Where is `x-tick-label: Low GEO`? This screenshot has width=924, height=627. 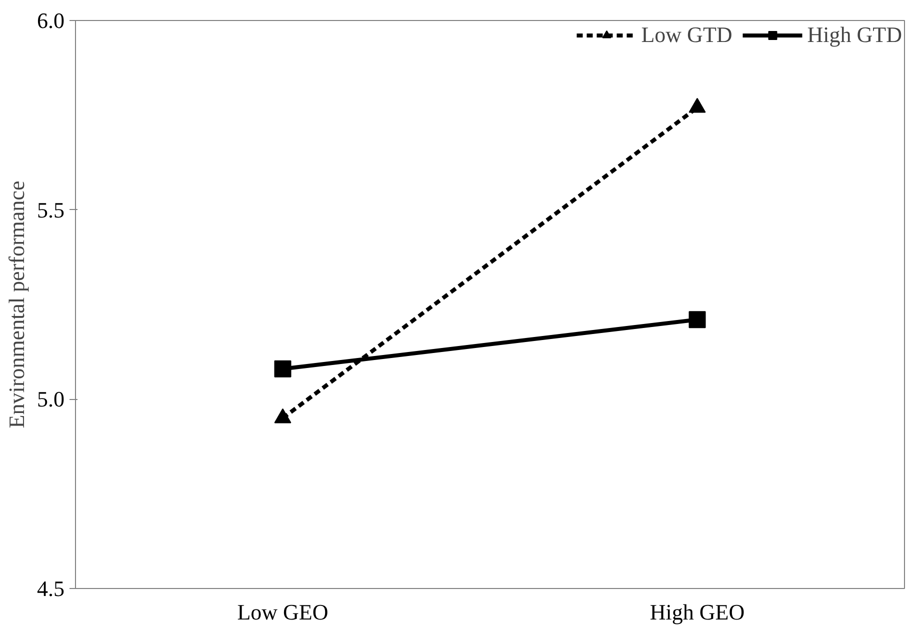 x-tick-label: Low GEO is located at coordinates (282, 612).